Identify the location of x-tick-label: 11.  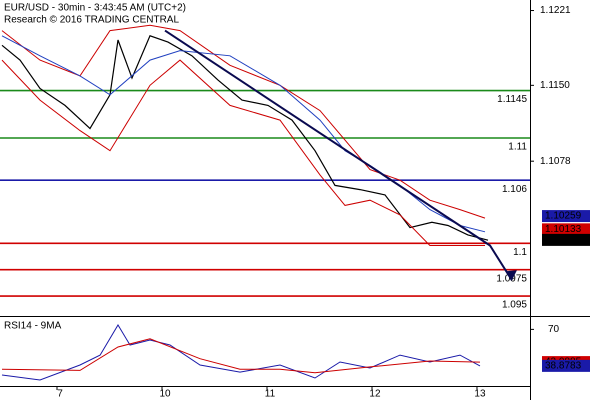
(270, 394).